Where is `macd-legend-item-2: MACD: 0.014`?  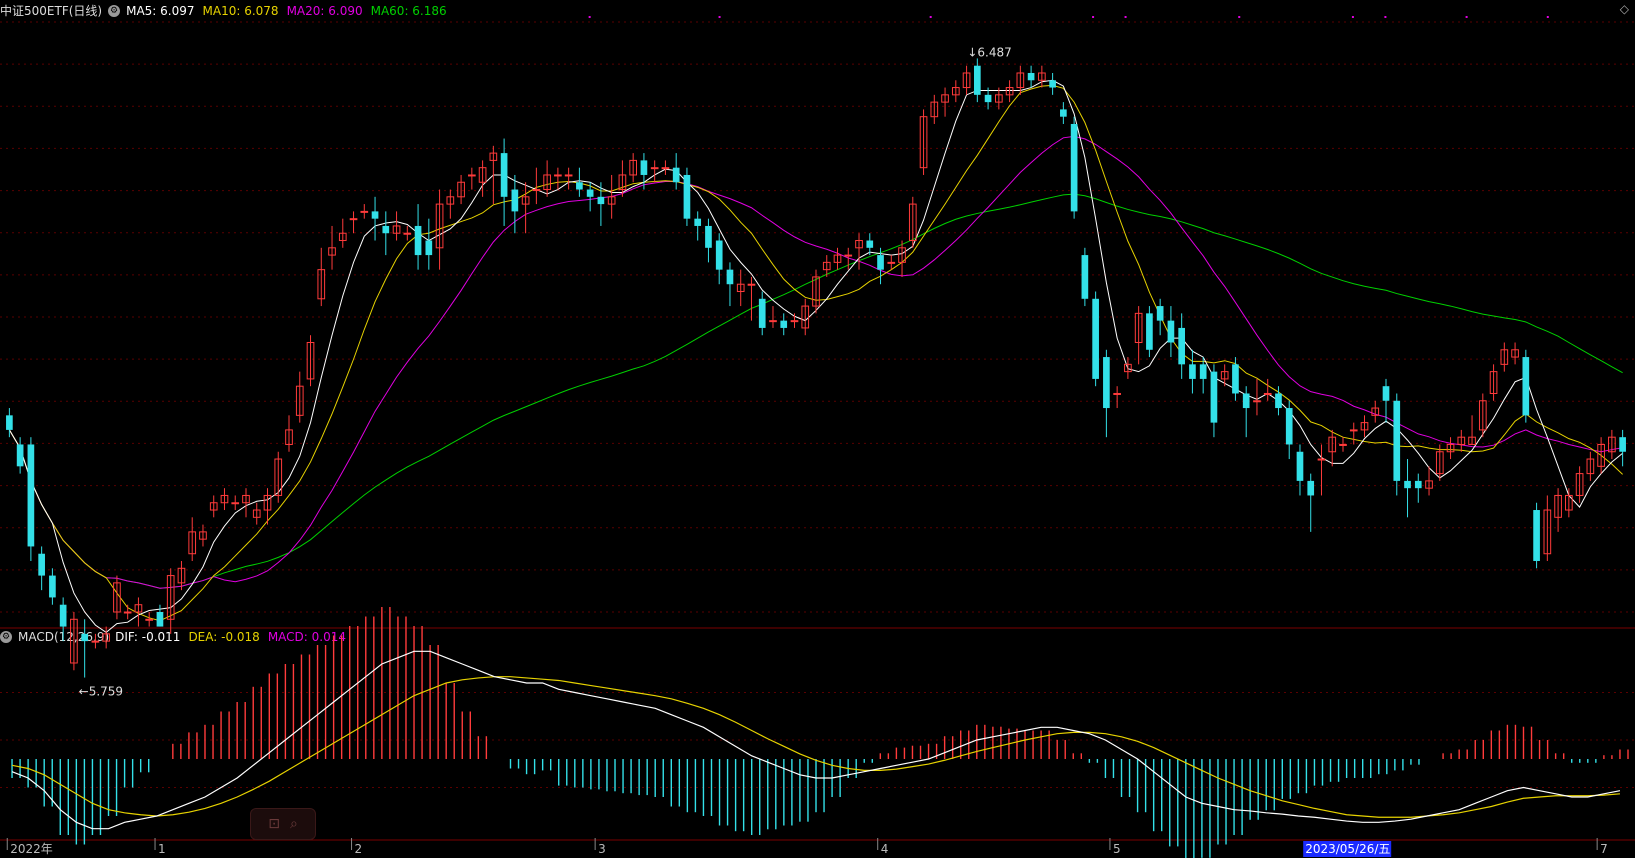
macd-legend-item-2: MACD: 0.014 is located at coordinates (306, 637).